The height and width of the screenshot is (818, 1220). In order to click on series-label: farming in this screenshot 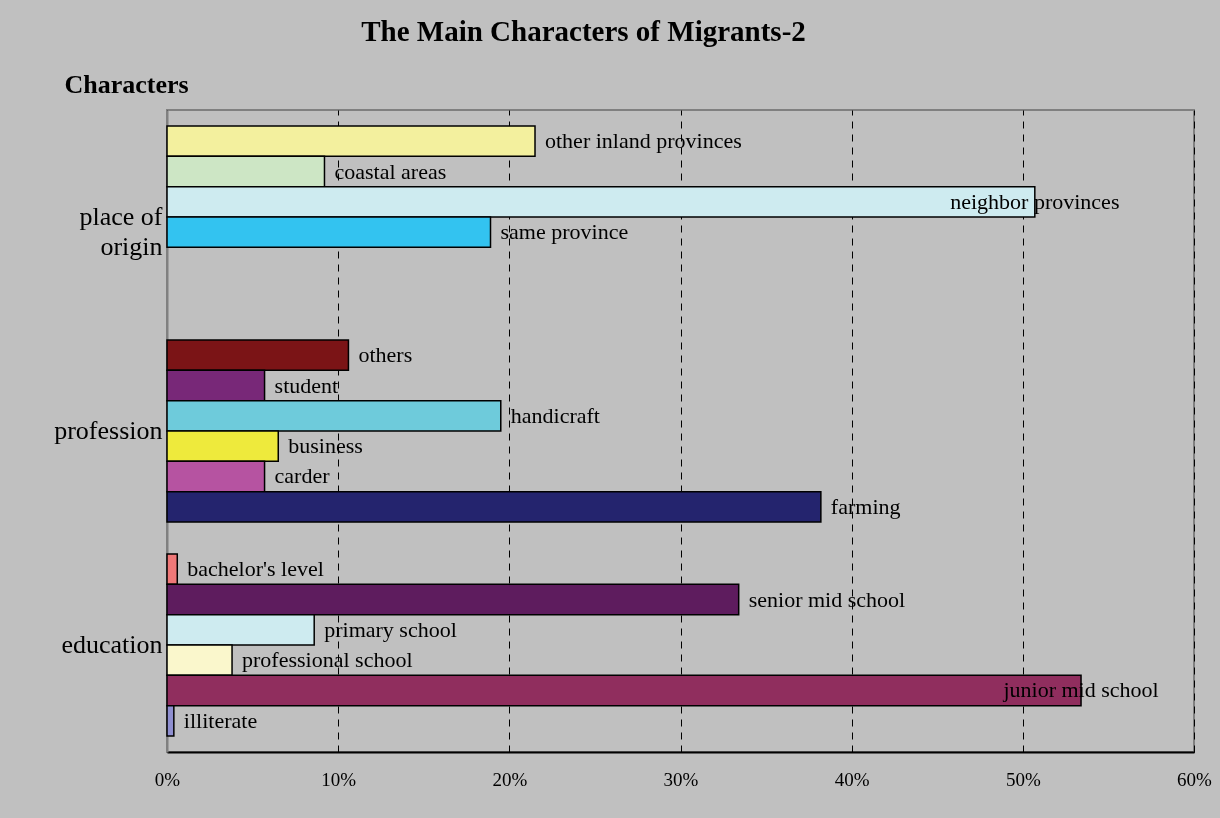, I will do `click(865, 506)`.